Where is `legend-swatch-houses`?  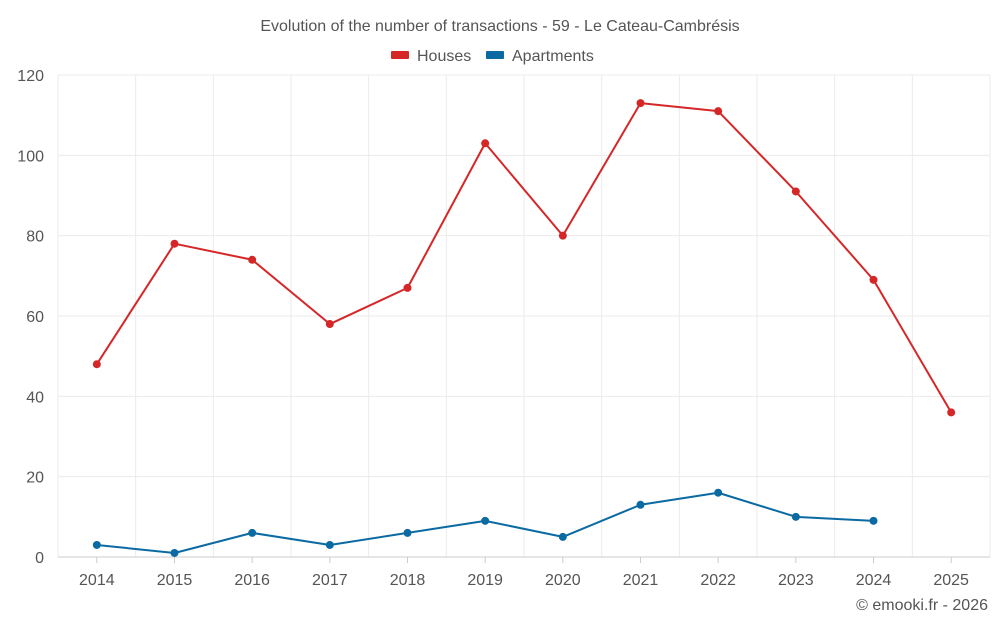
legend-swatch-houses is located at coordinates (400, 55).